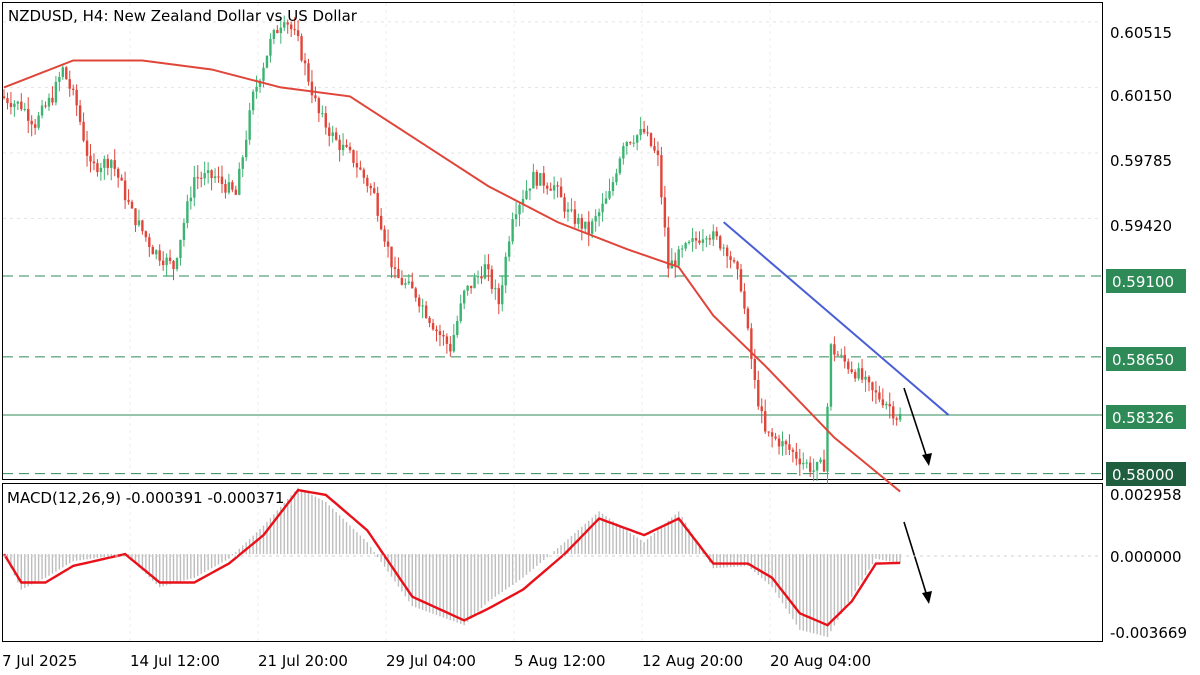 This screenshot has height=675, width=1200. Describe the element at coordinates (431, 661) in the screenshot. I see `time-tick-label: 29 Jul 04:00` at that location.